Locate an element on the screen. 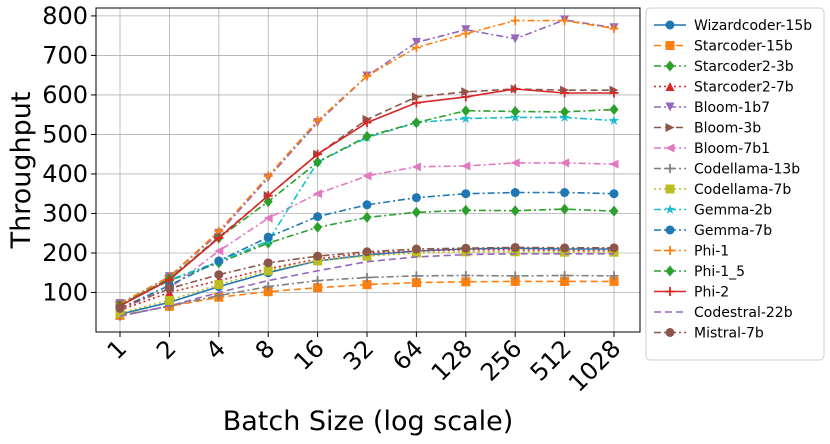 The width and height of the screenshot is (830, 444). x-axis-label: Batch Size (log scale) is located at coordinates (368, 421).